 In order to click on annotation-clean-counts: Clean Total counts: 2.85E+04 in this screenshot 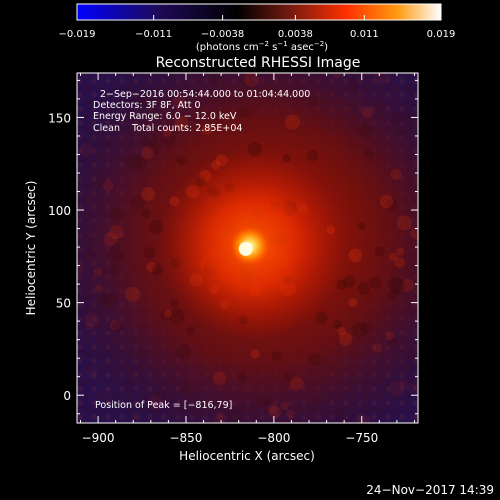, I will do `click(167, 128)`.